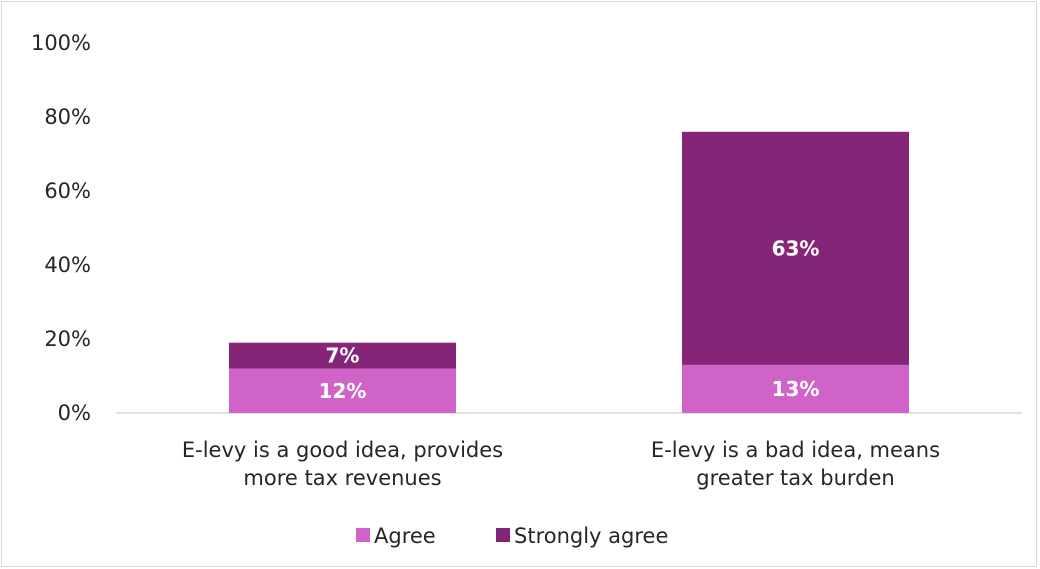 The width and height of the screenshot is (1040, 569). I want to click on y-tick-label: 20%, so click(67, 339).